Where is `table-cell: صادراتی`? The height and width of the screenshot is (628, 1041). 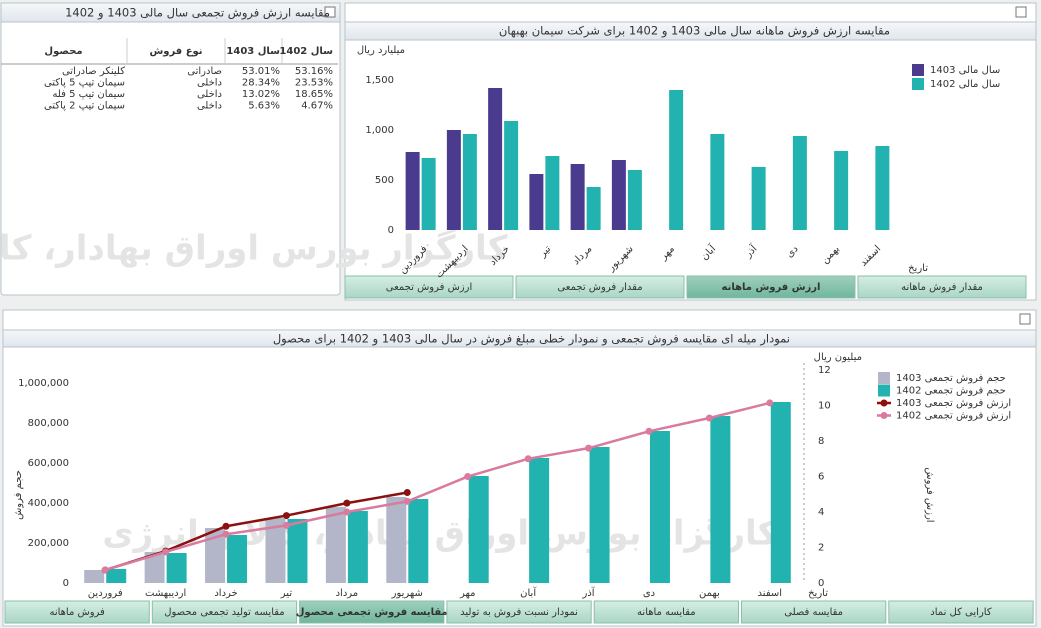
table-cell: صادراتی is located at coordinates (204, 71).